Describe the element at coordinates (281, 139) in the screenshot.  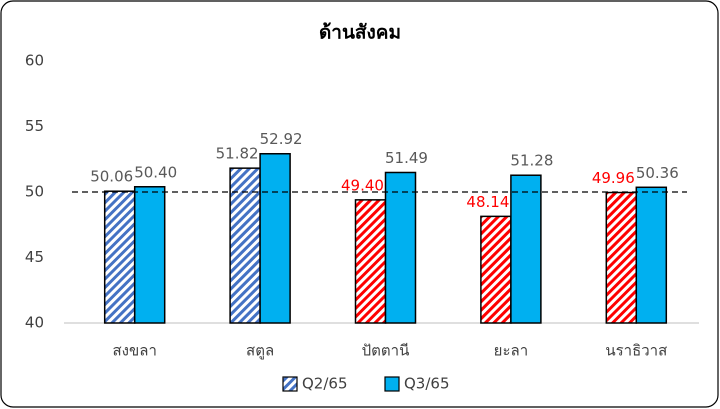
I see `data-label: 52.92` at that location.